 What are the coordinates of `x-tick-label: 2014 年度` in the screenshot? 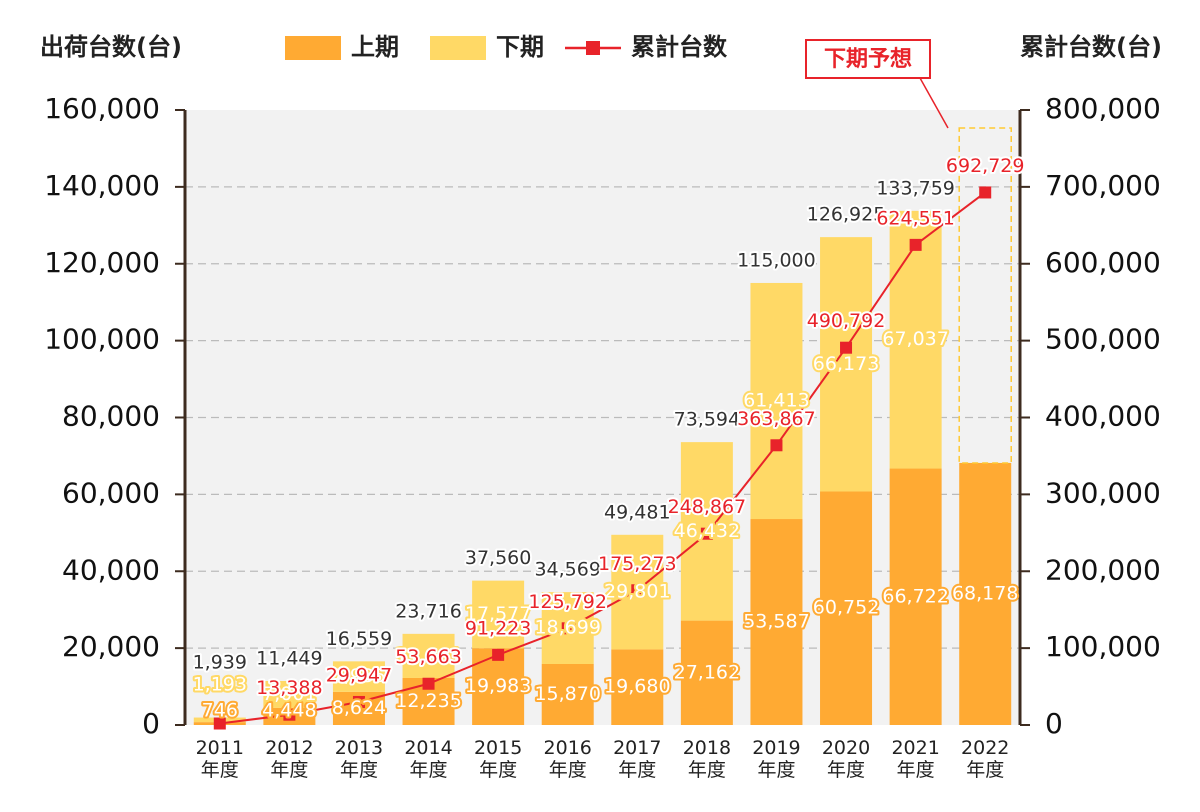 It's located at (428, 759).